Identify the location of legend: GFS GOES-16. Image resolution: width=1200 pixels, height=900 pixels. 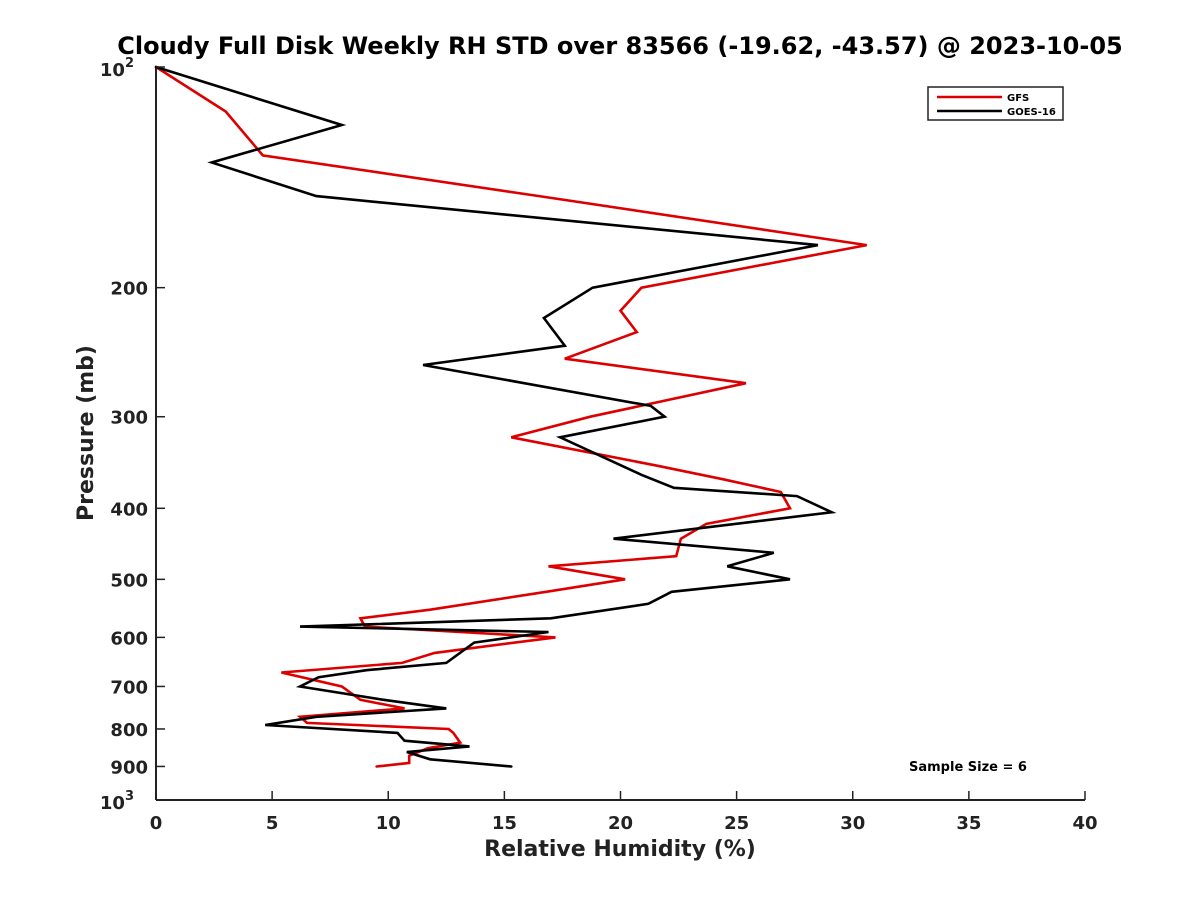
(995, 103).